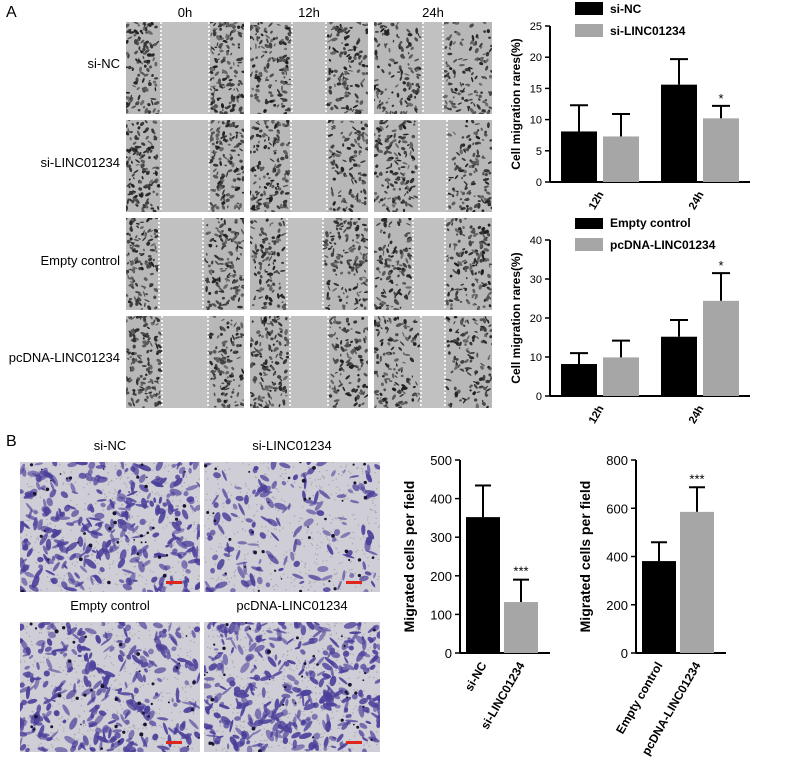 This screenshot has height=757, width=786. I want to click on y-tick-label: 5, so click(539, 152).